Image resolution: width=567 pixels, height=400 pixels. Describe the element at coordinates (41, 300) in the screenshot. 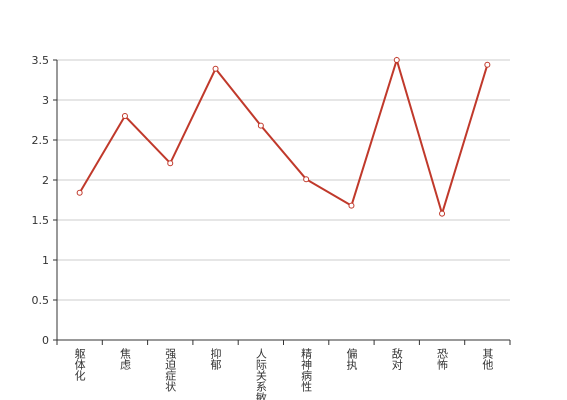

I see `y-tick-label: 0.5` at that location.